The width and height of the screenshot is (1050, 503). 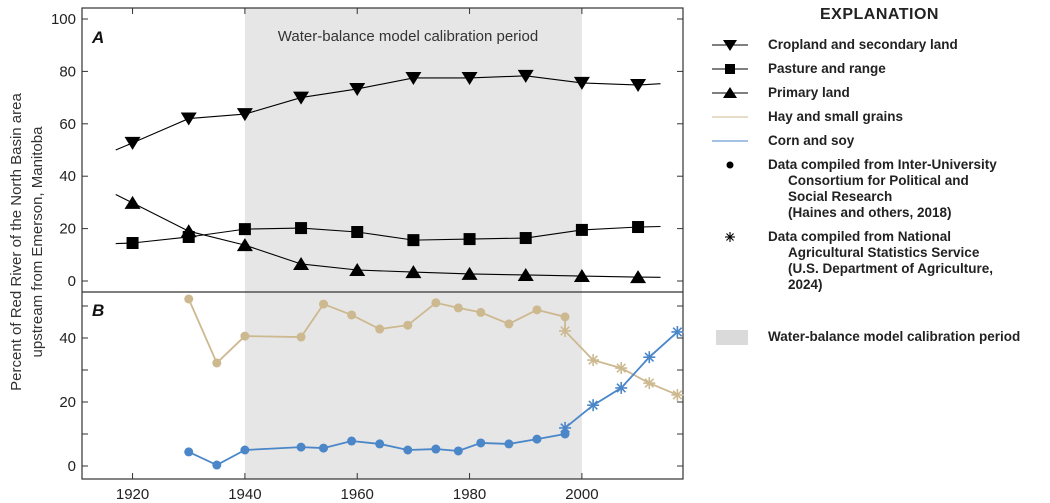 I want to click on series-corn-and-soy, so click(x=434, y=397).